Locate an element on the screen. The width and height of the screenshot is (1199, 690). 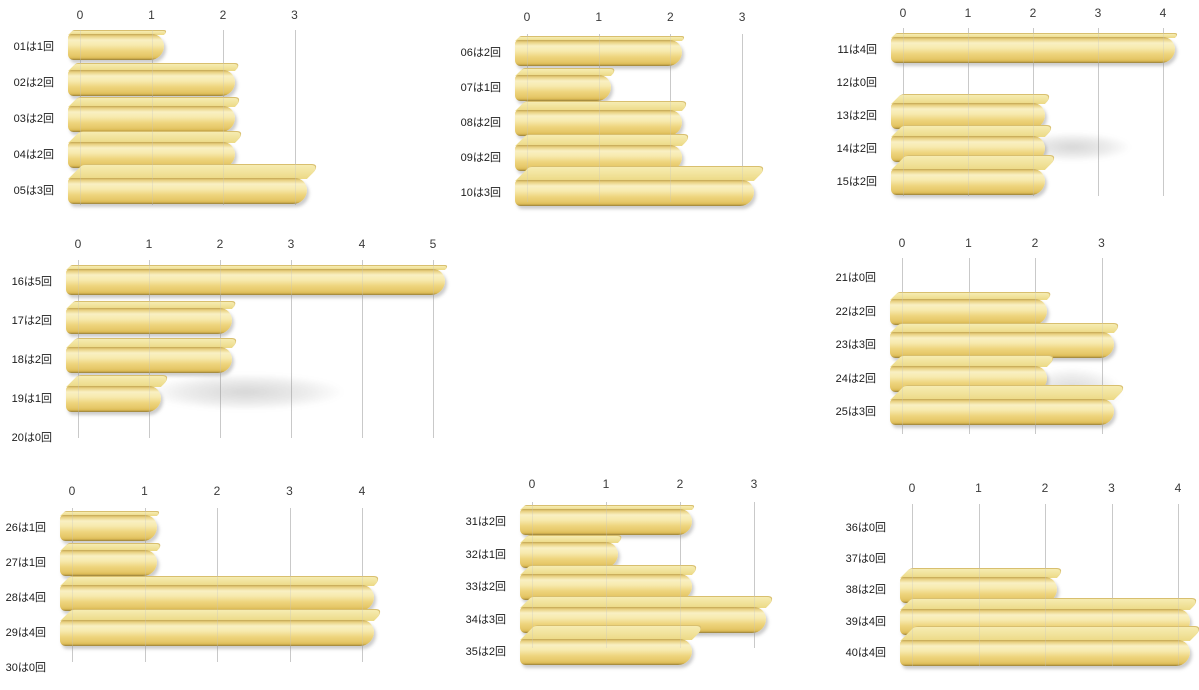
bar-label: 37は0回 is located at coordinates (865, 559).